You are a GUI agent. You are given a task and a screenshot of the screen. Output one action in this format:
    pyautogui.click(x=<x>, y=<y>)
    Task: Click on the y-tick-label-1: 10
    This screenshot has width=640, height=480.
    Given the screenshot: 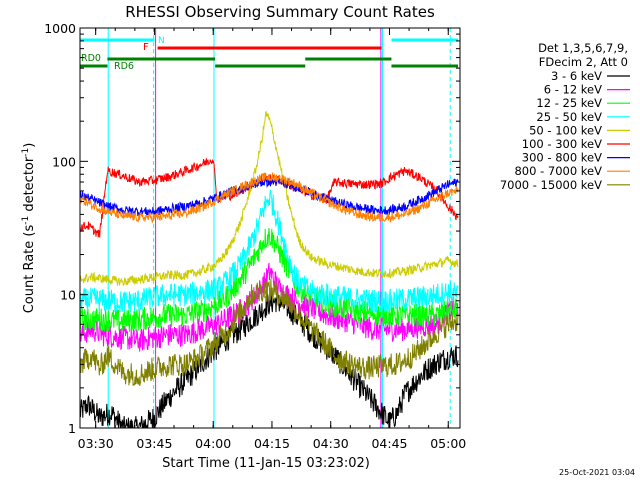 What is the action you would take?
    pyautogui.click(x=68, y=295)
    